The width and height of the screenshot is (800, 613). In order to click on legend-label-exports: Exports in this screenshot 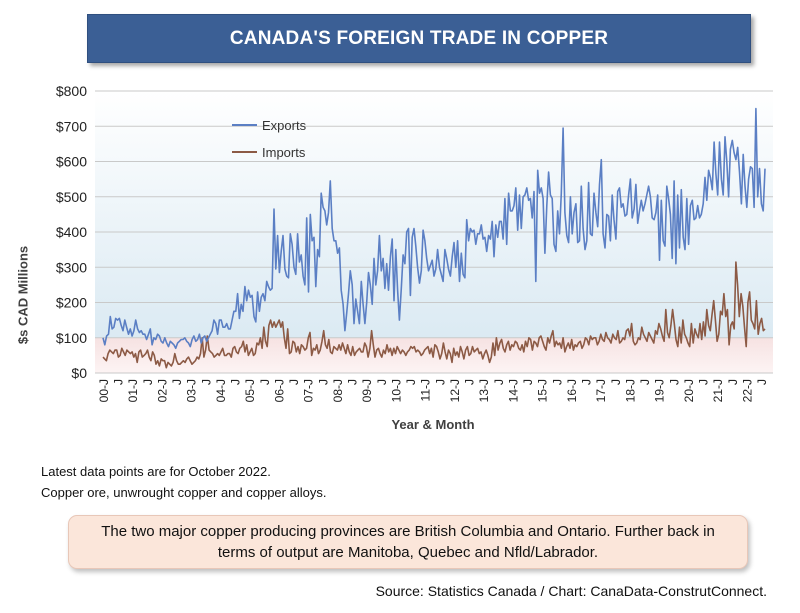, I will do `click(284, 125)`.